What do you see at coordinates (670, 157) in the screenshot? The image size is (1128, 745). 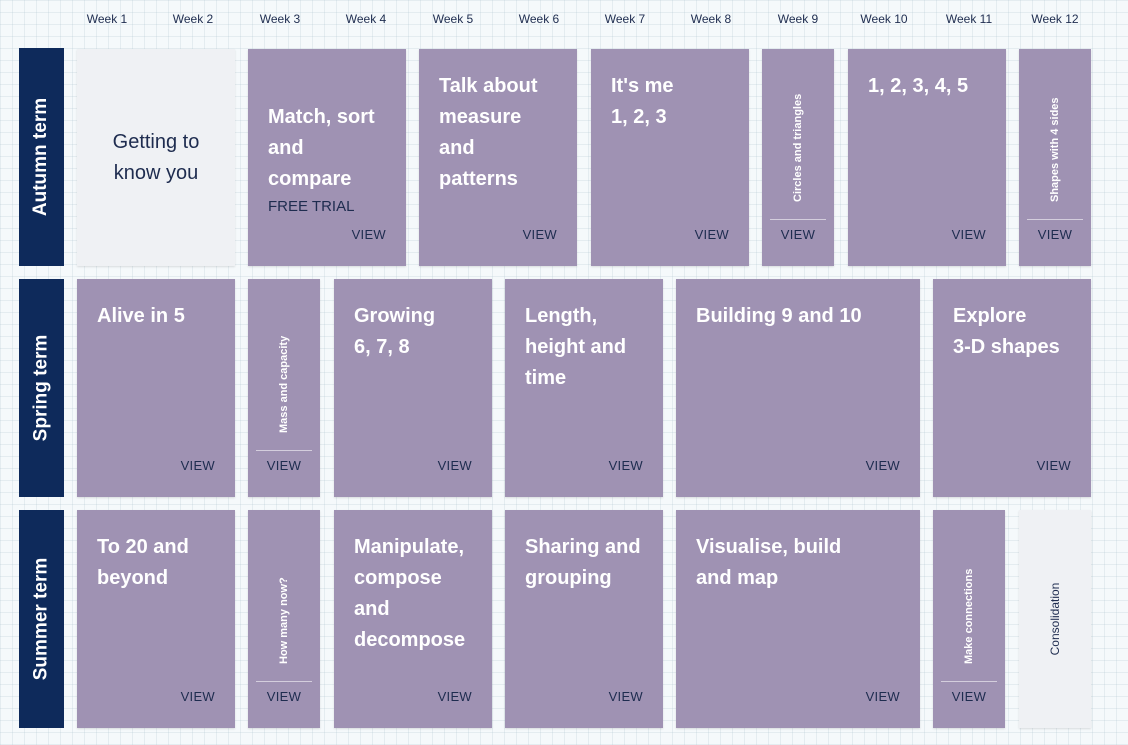 I see `card-its-me-123: It's me 1, 2, 3 VIEW` at bounding box center [670, 157].